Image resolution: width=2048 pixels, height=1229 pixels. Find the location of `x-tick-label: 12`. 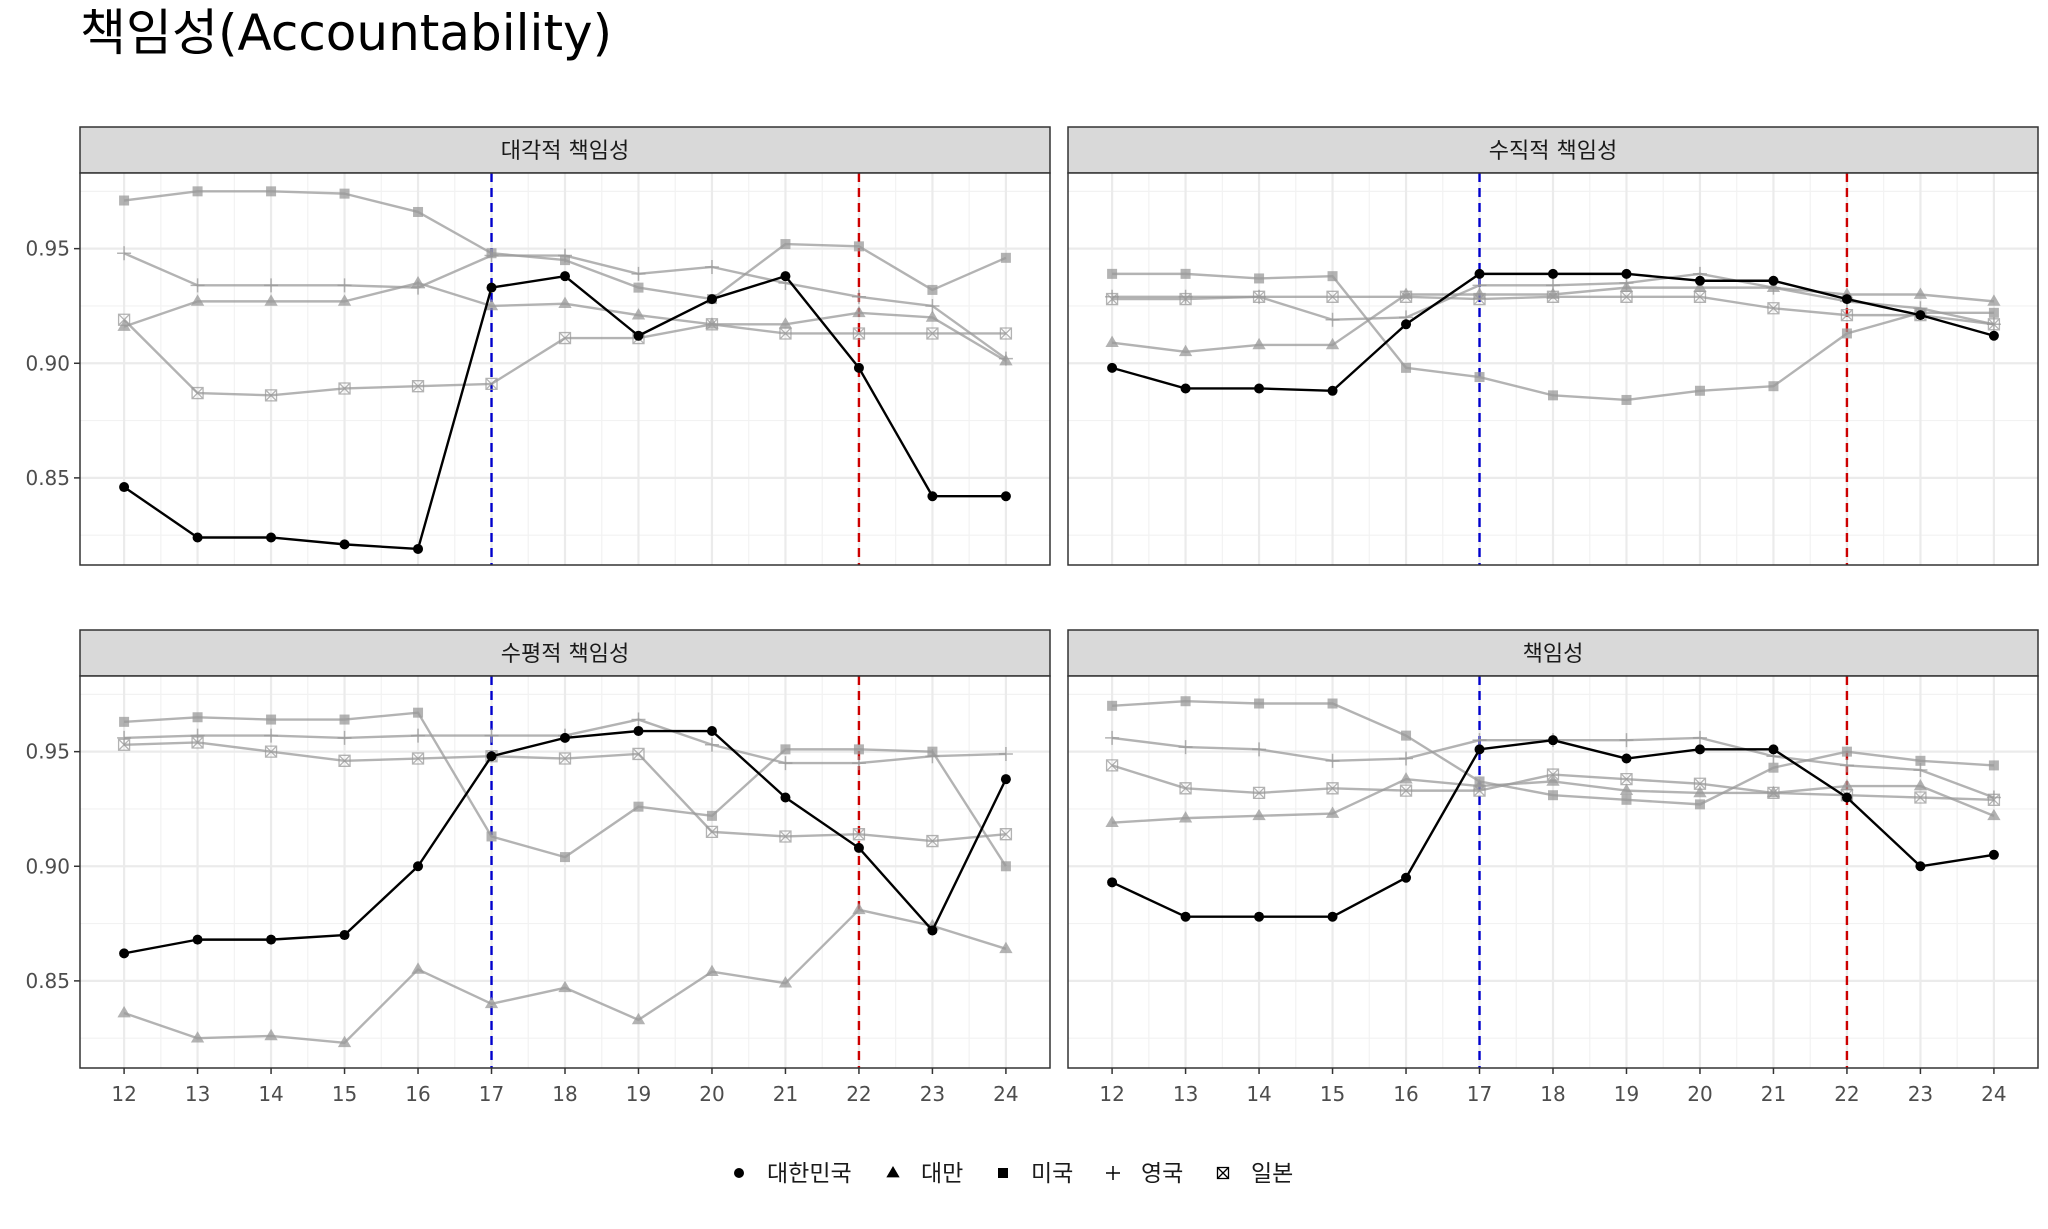

x-tick-label: 12 is located at coordinates (123, 1094).